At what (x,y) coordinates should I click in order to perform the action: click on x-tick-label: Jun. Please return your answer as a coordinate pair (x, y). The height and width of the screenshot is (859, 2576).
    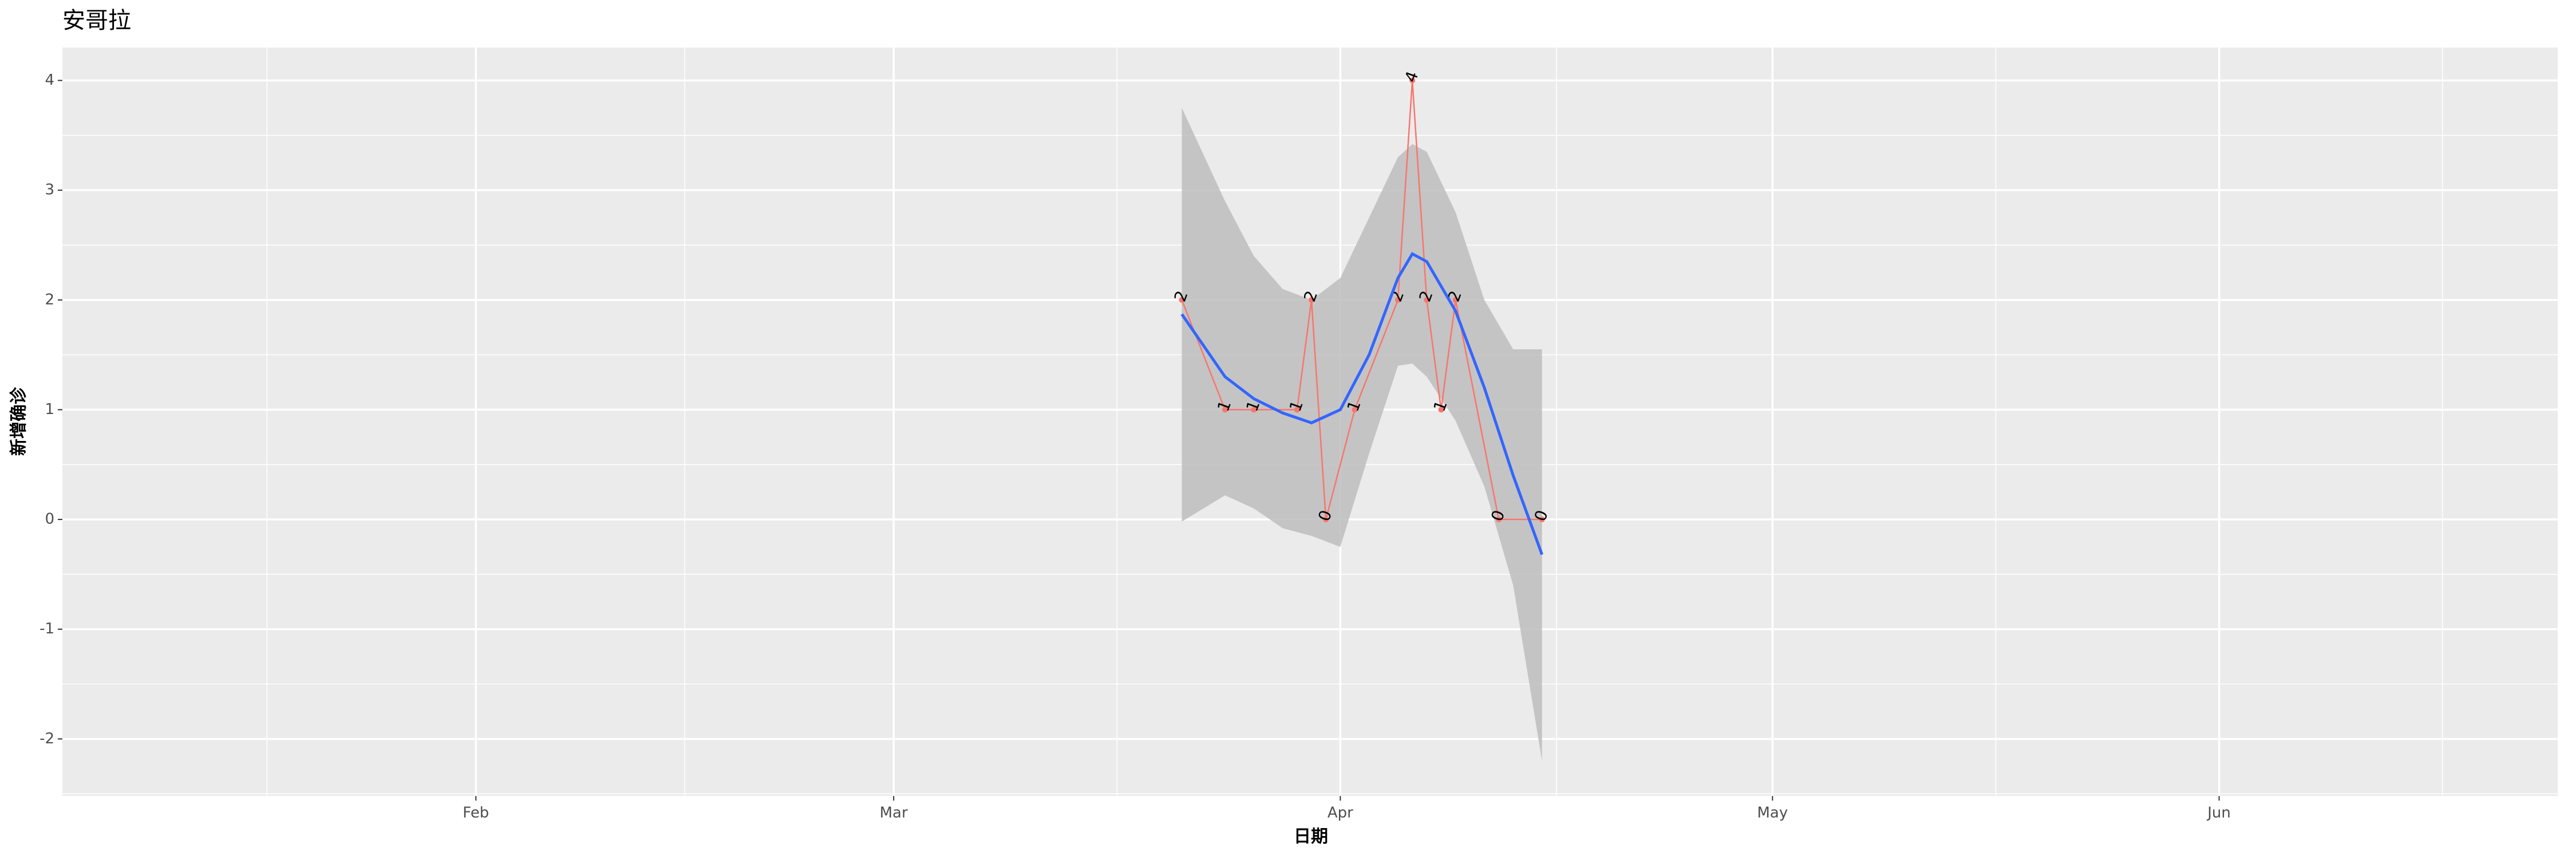
    Looking at the image, I should click on (2218, 813).